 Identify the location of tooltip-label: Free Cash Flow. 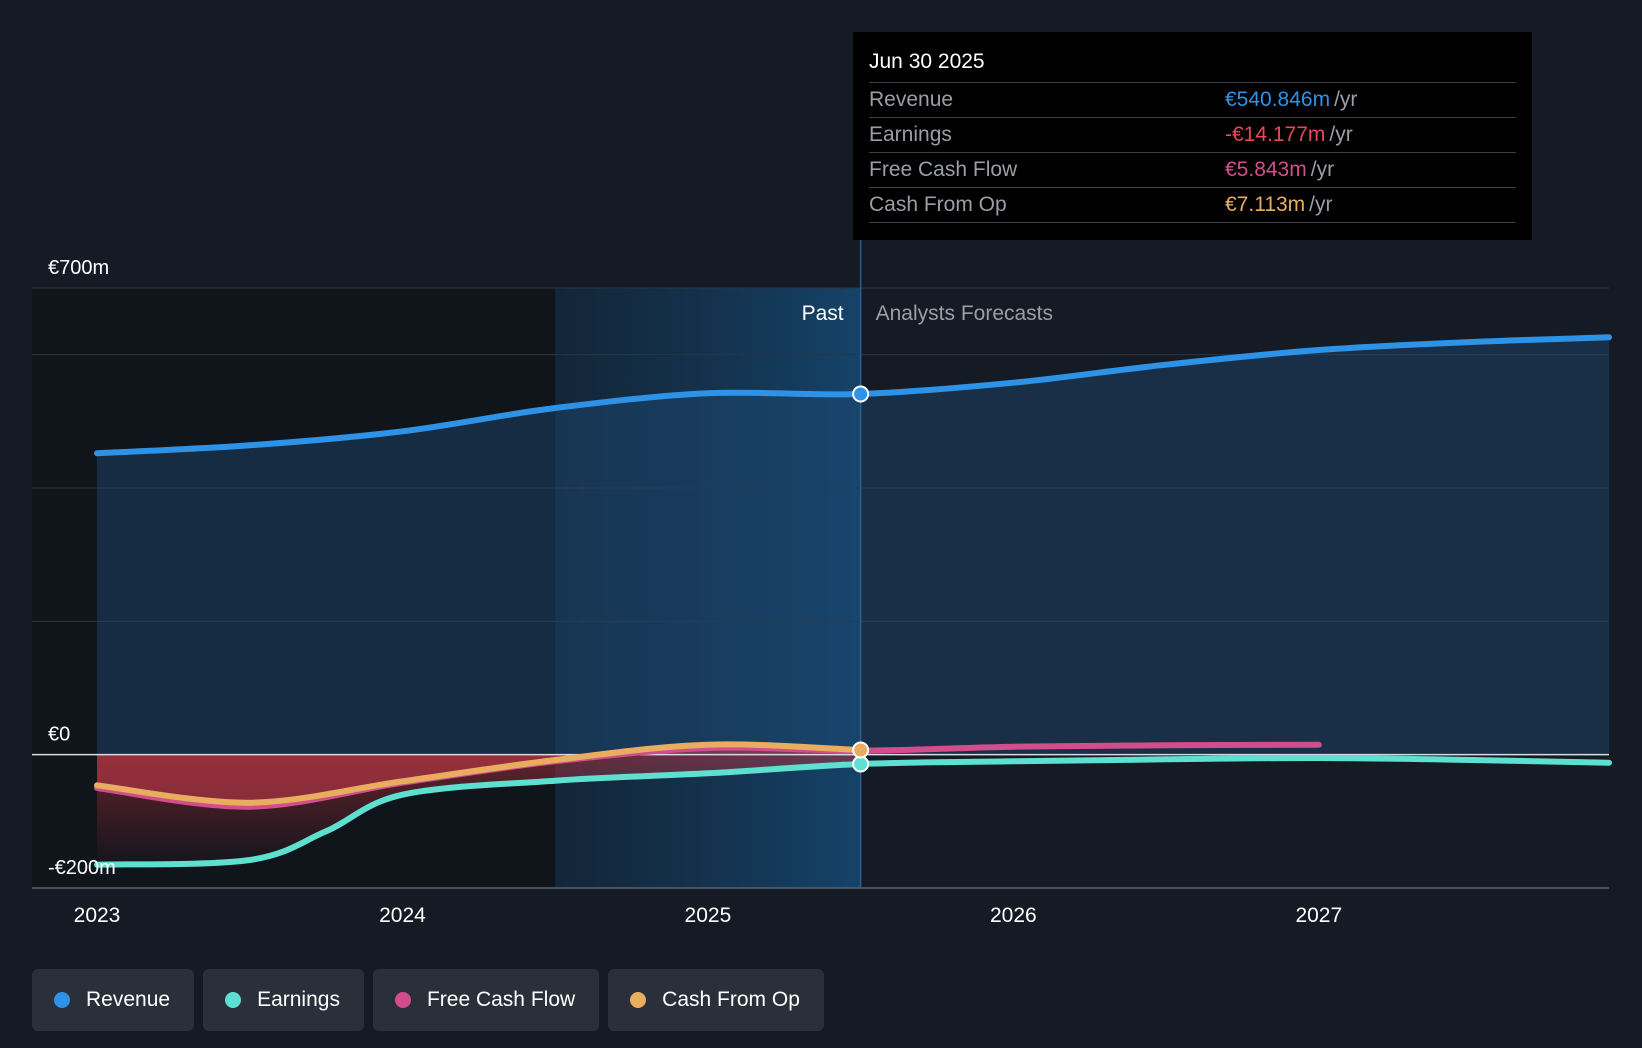
(943, 169).